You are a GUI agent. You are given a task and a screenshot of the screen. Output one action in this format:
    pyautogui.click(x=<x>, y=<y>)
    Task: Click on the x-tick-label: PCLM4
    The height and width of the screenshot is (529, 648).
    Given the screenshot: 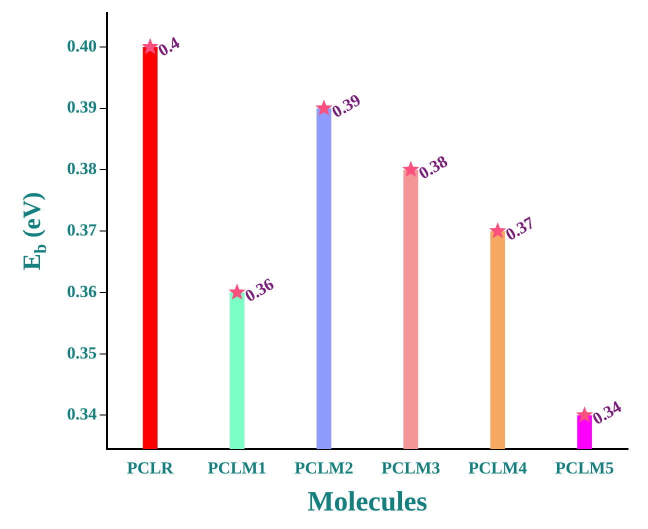 What is the action you would take?
    pyautogui.click(x=498, y=468)
    